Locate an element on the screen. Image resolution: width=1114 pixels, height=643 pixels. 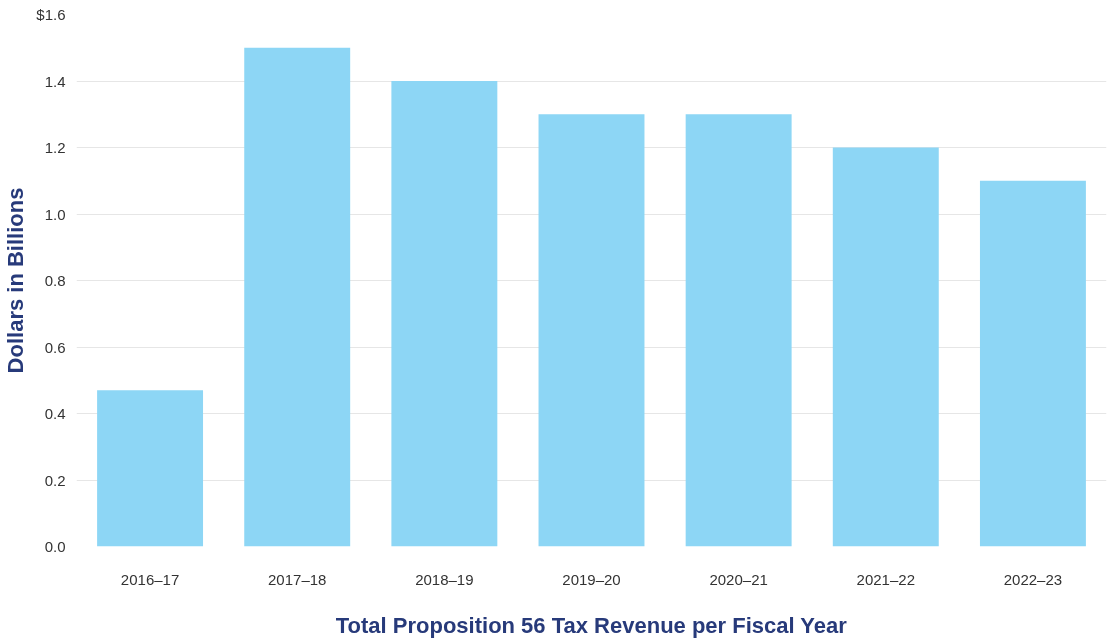
x-tick-label: 2016–17 is located at coordinates (150, 579).